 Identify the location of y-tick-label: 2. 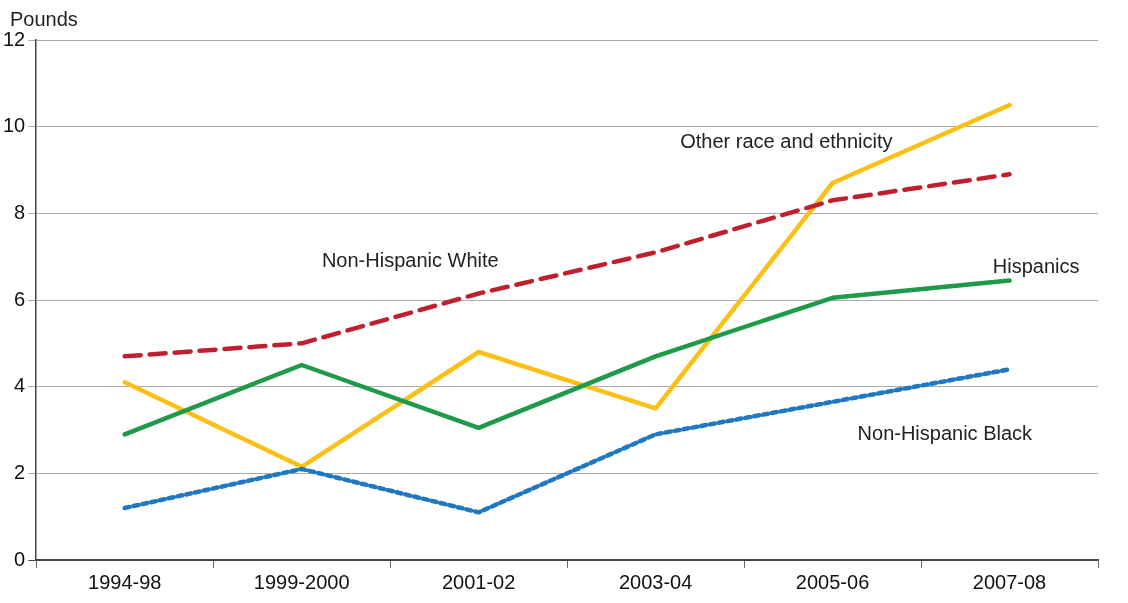
(20, 471).